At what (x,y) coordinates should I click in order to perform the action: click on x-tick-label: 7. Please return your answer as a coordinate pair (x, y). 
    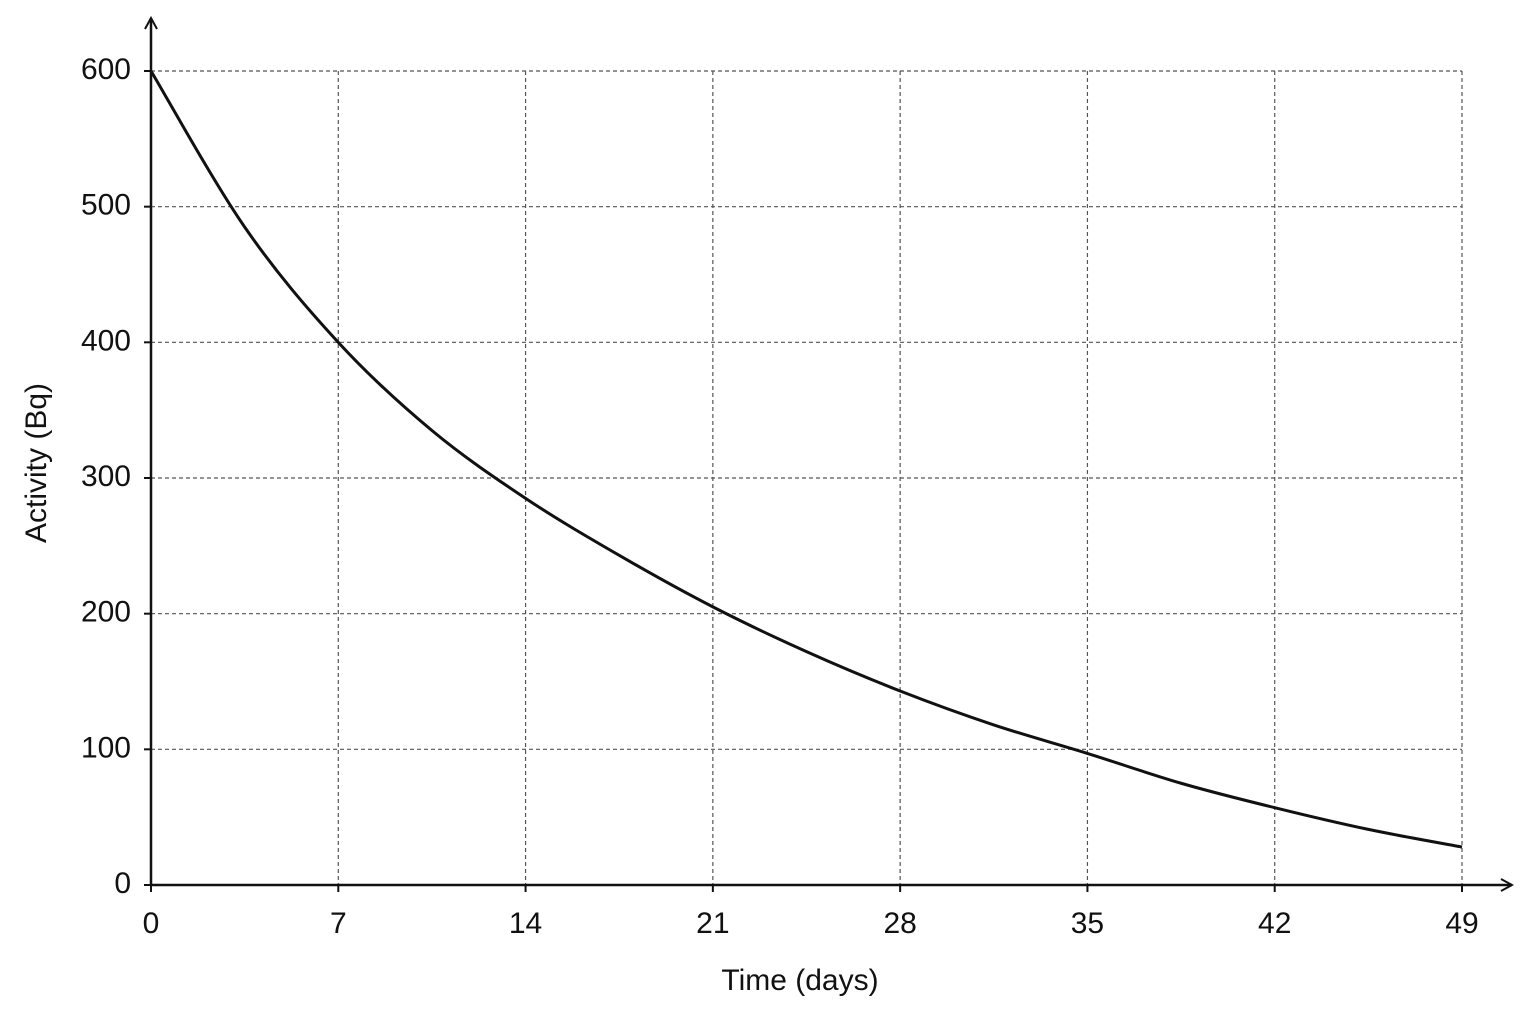
    Looking at the image, I should click on (338, 923).